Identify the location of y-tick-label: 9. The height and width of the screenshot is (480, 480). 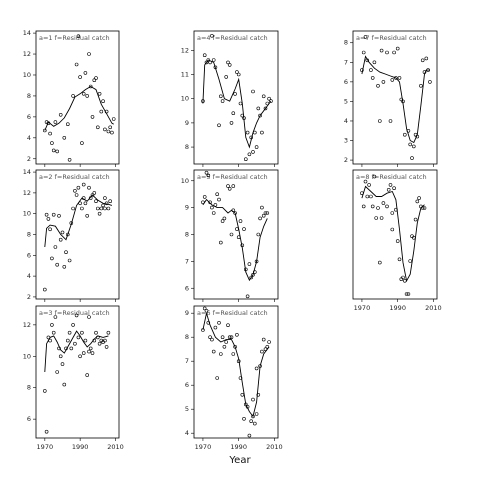
(187, 123).